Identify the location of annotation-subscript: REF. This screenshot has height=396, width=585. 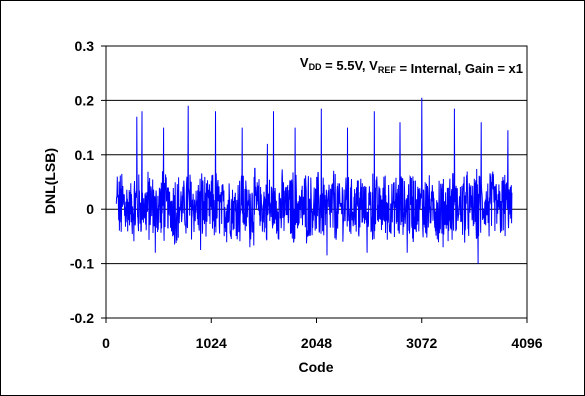
(387, 70).